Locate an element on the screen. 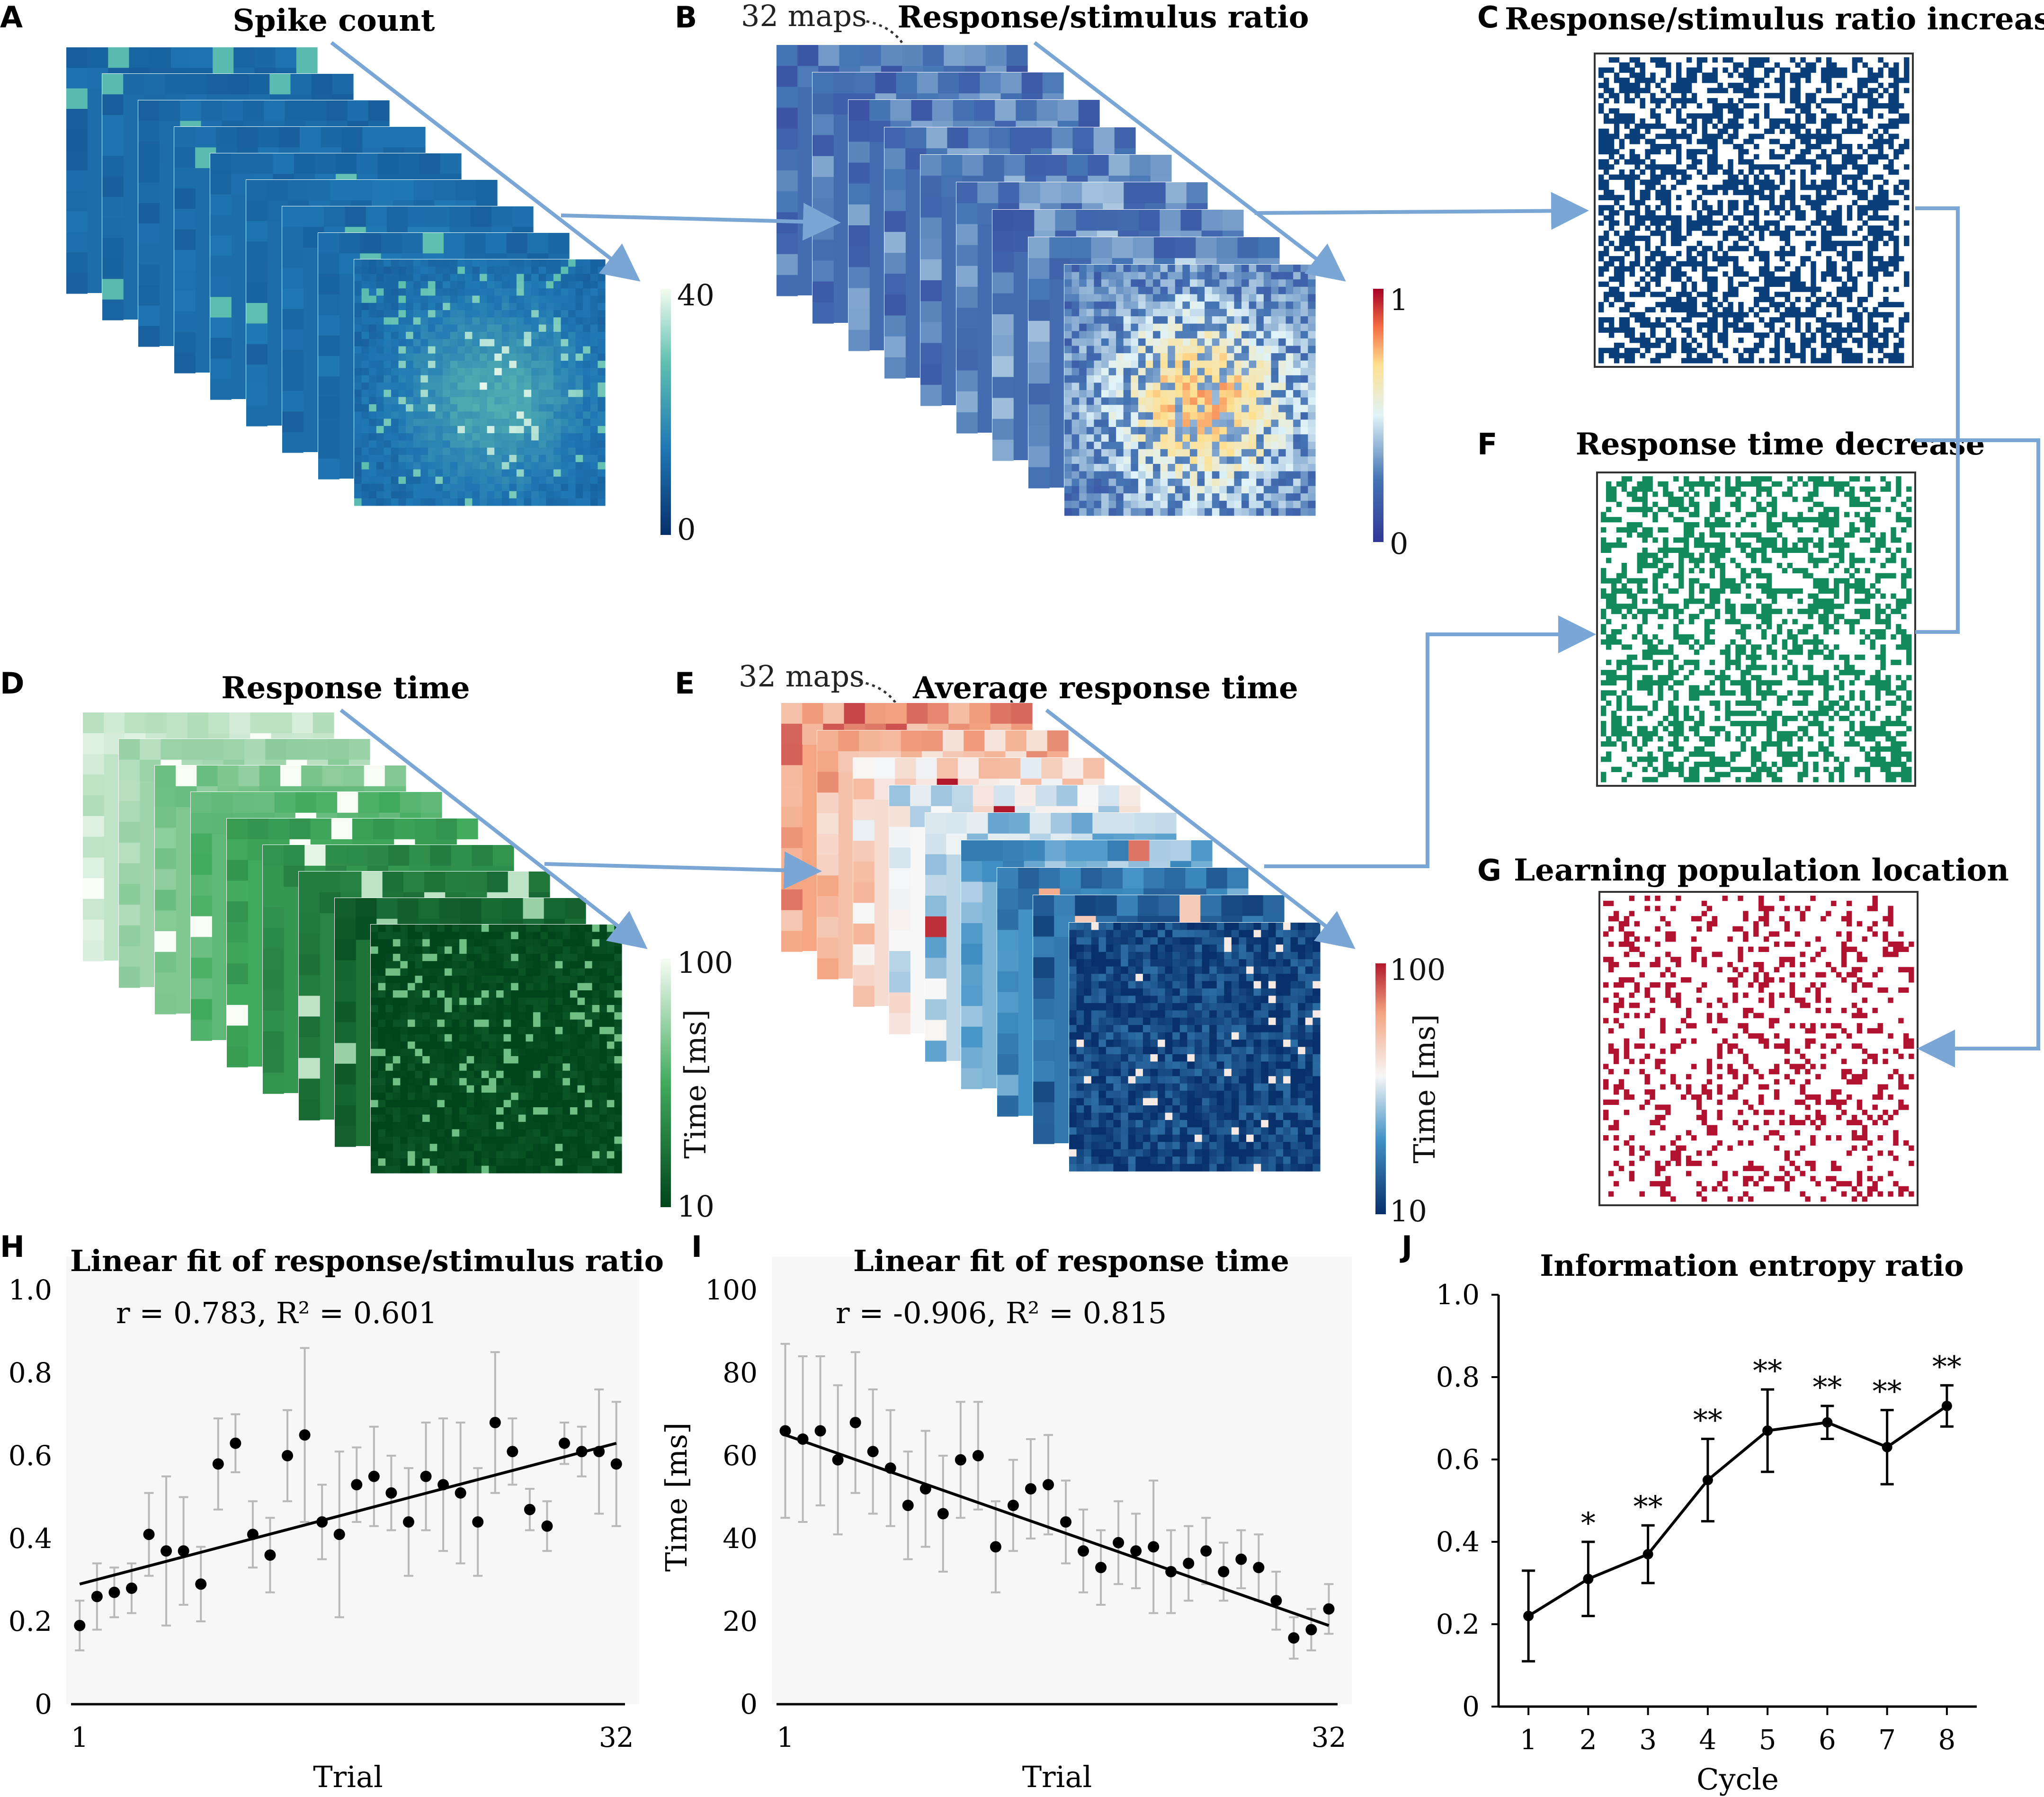  arrow-e-diag is located at coordinates (1200, 828).